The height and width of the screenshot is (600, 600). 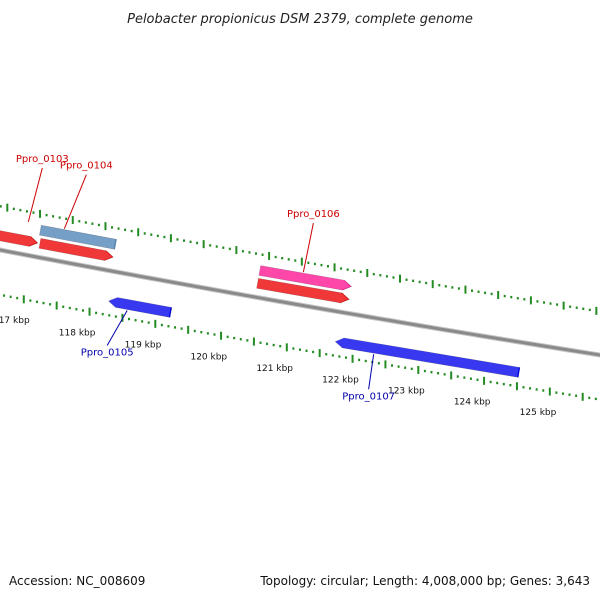 I want to click on scale-label: 123 kbp, so click(x=406, y=392).